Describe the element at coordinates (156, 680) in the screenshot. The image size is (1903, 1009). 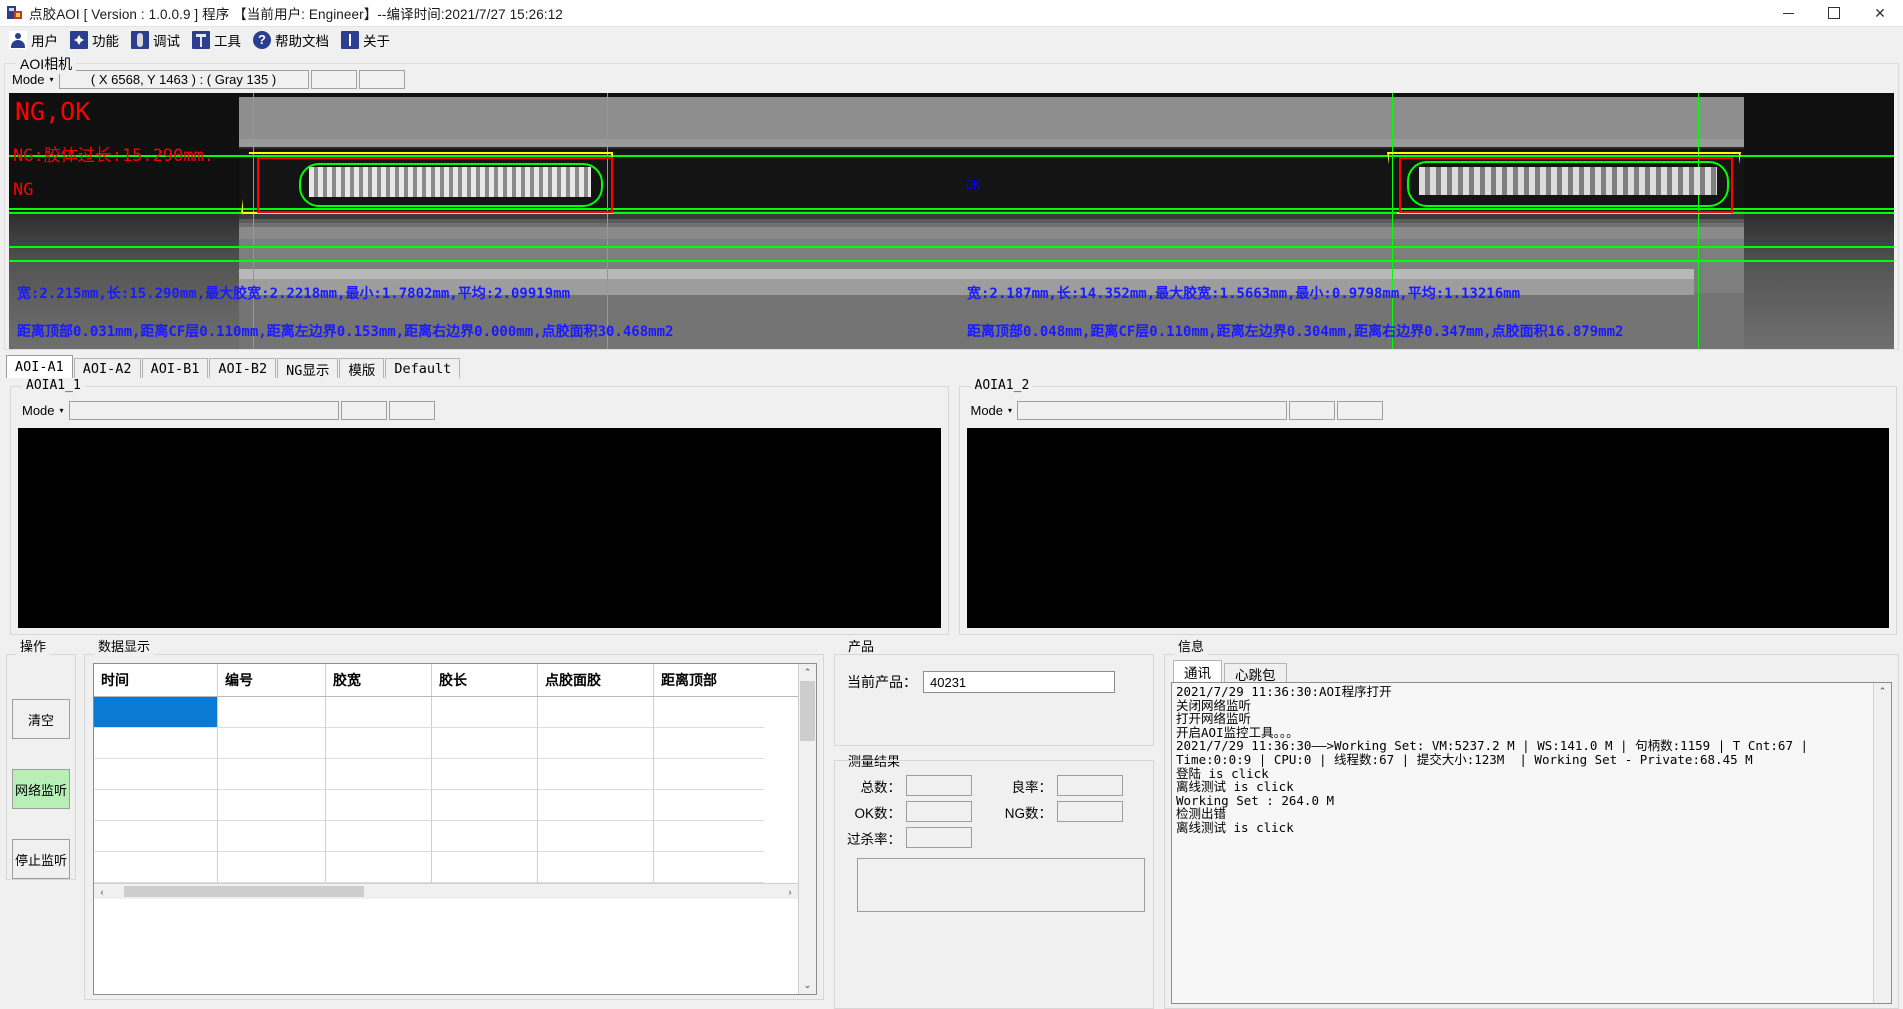
I see `column-header-time: 时间` at that location.